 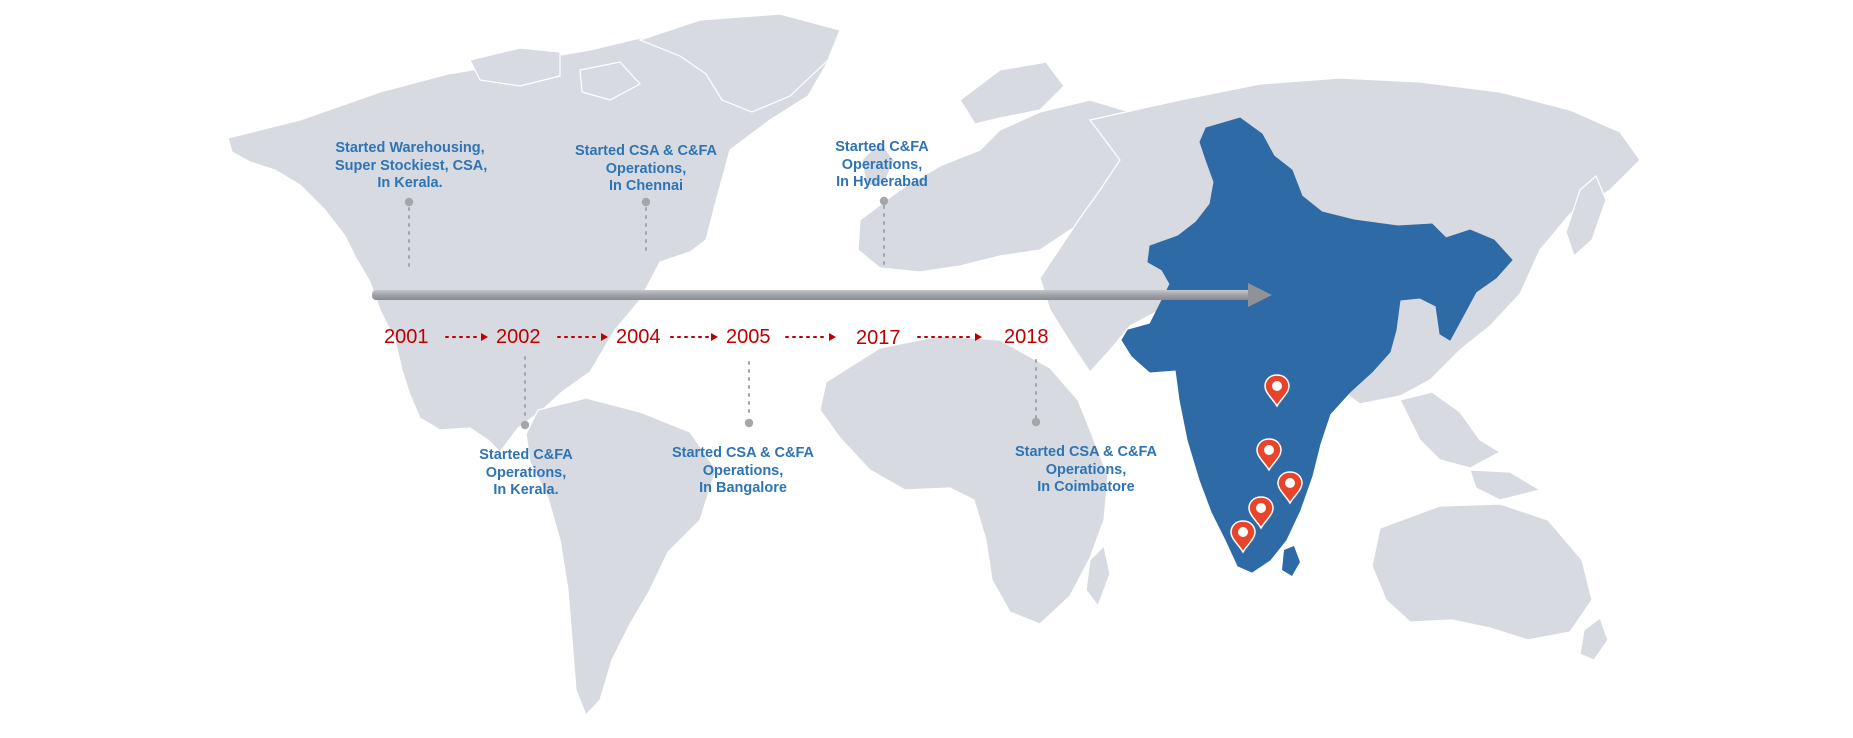 What do you see at coordinates (406, 337) in the screenshot?
I see `year-label: 2001` at bounding box center [406, 337].